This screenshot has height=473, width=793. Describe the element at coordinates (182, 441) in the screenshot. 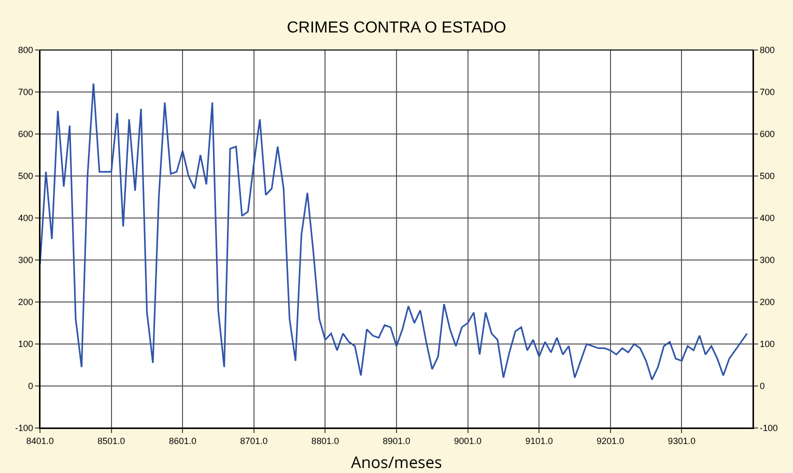

I see `x-tick-label: 8601.0` at that location.